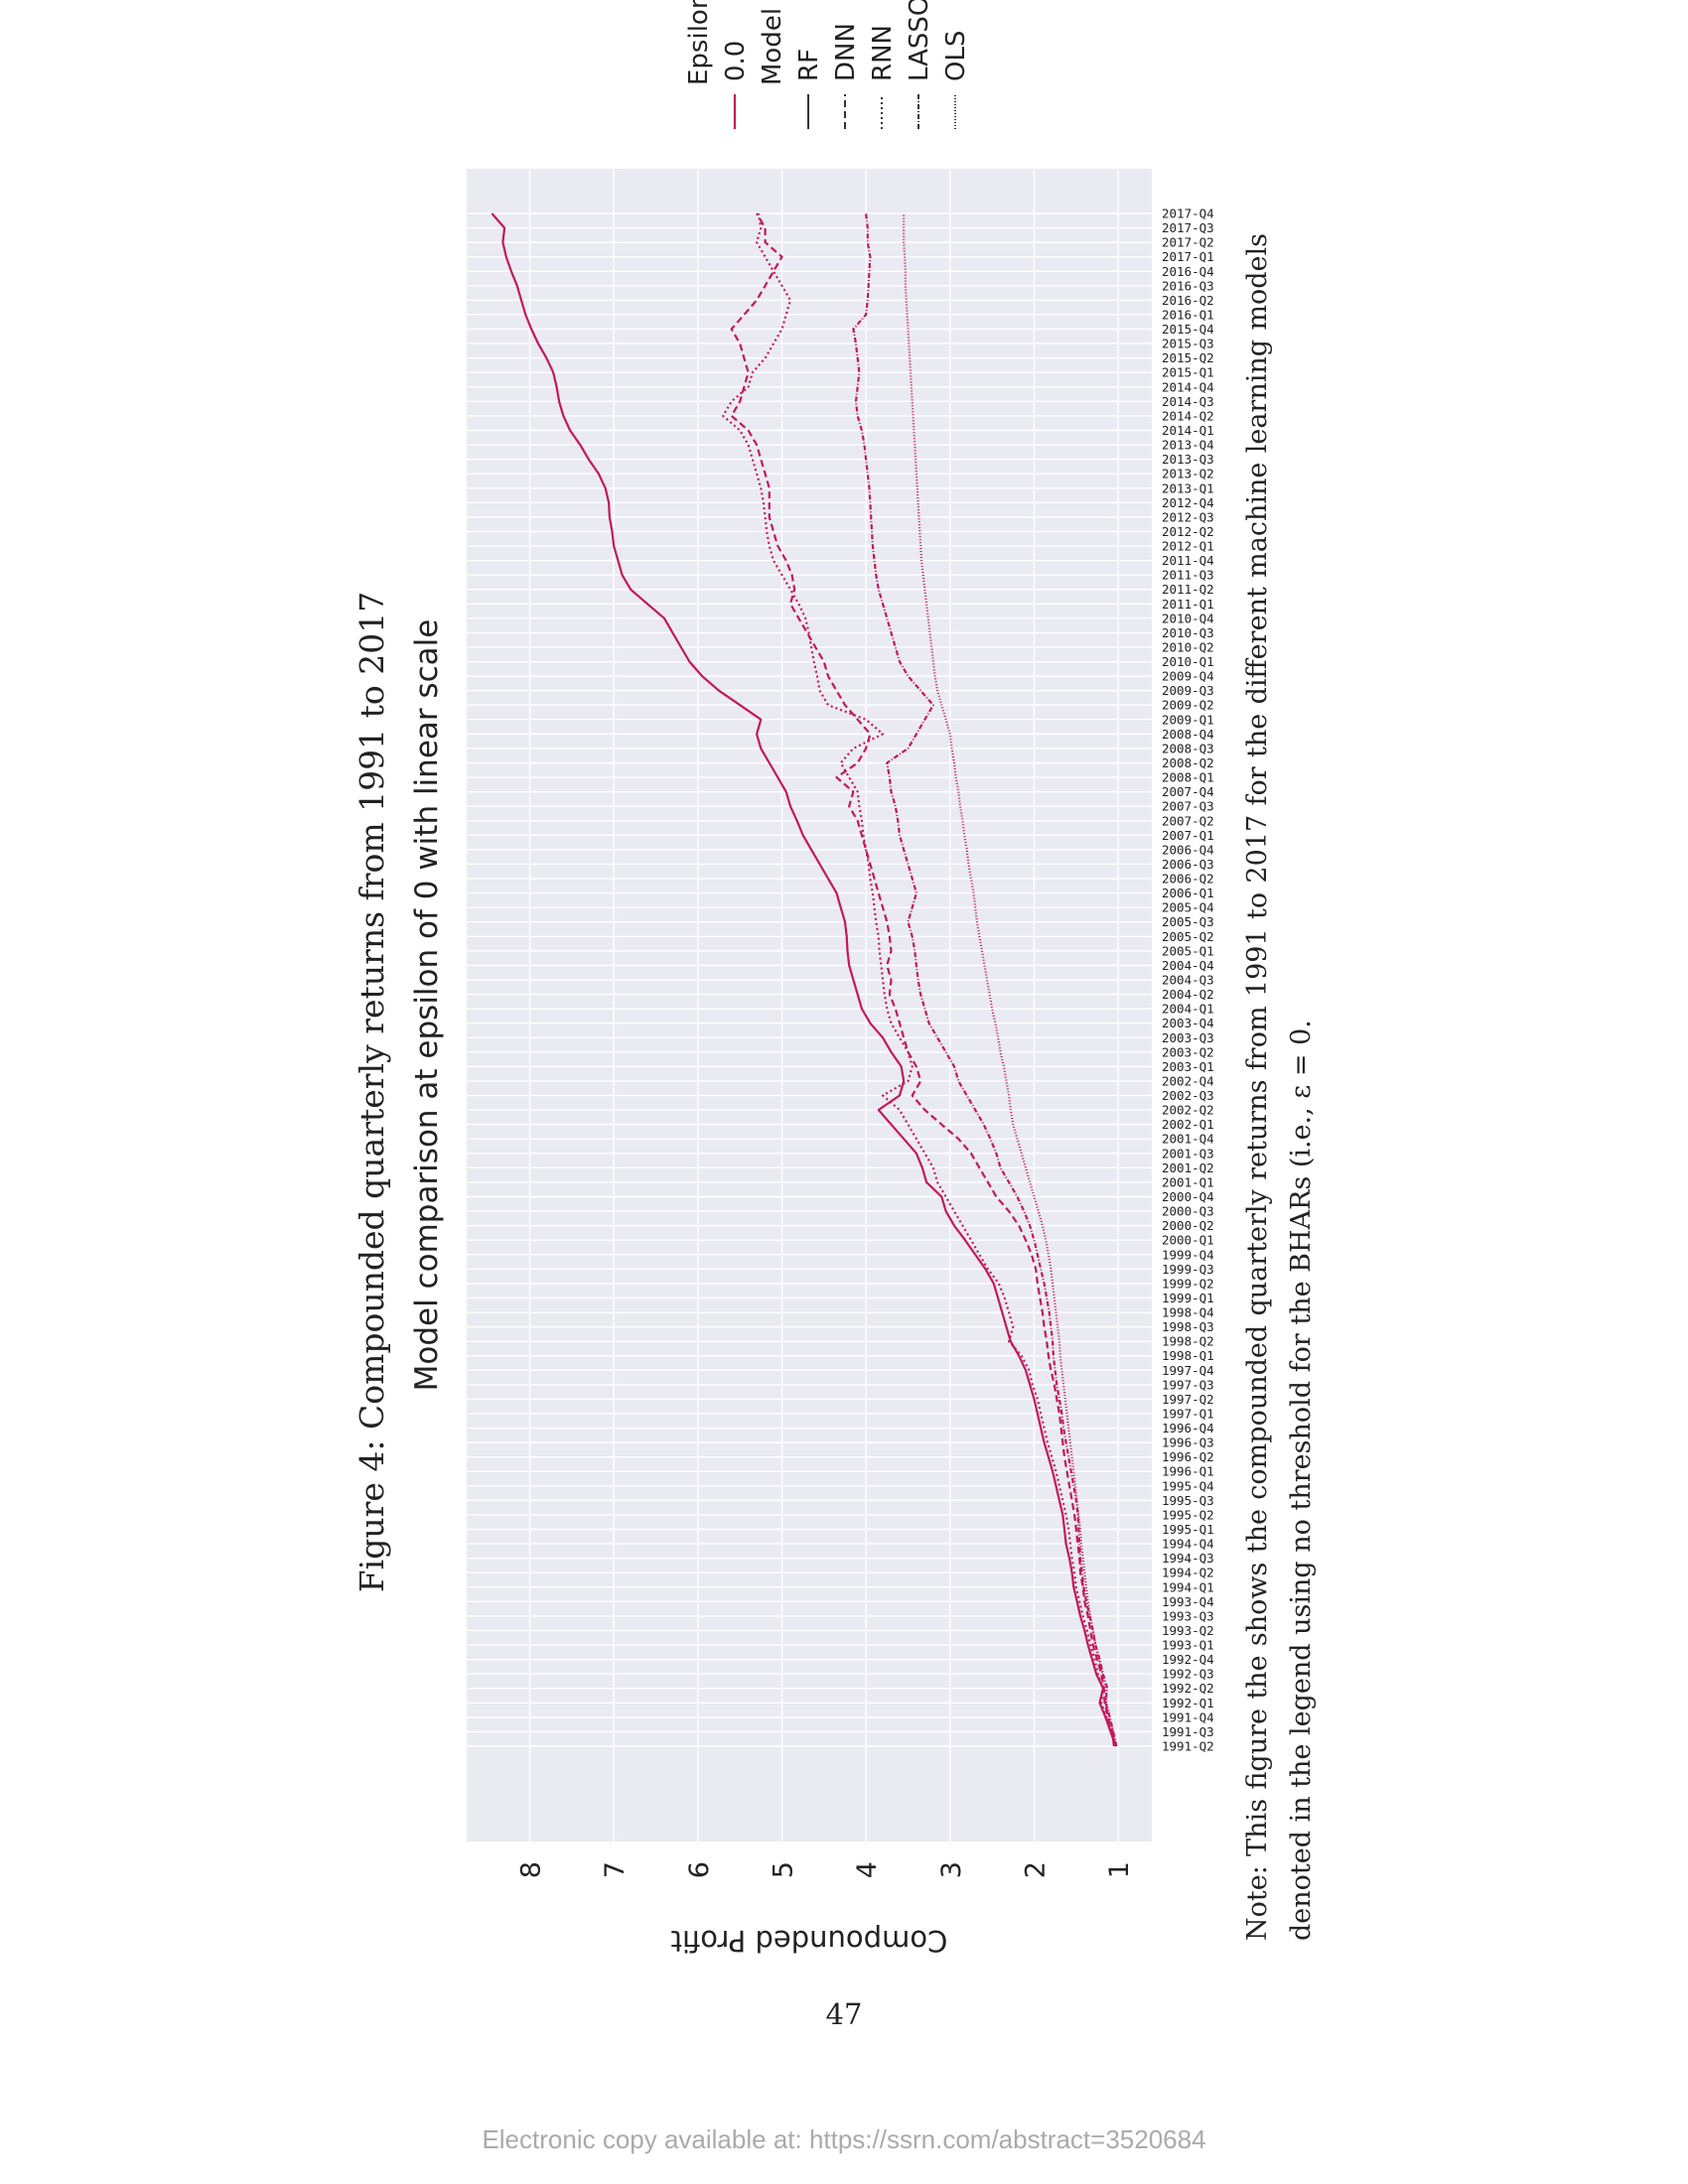  What do you see at coordinates (1188, 516) in the screenshot?
I see `x-tick-label: 2012-Q3` at bounding box center [1188, 516].